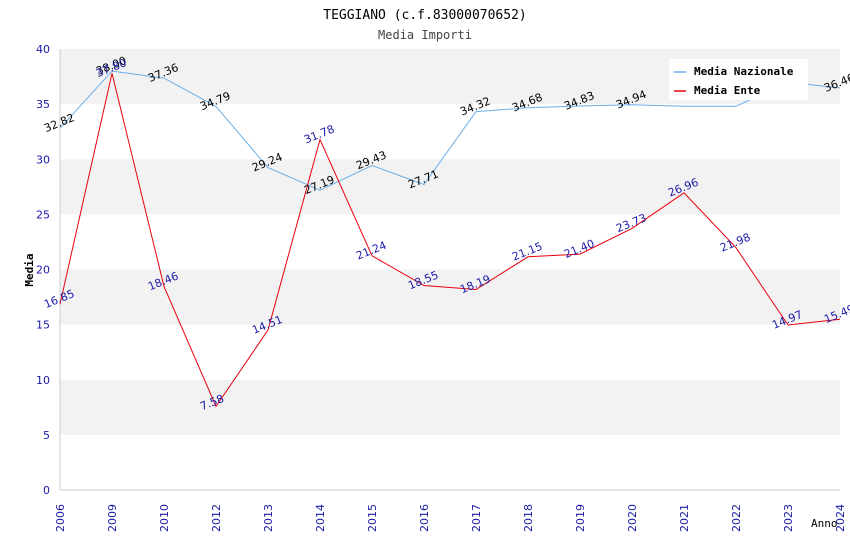  What do you see at coordinates (43, 214) in the screenshot?
I see `y-tick-label: 25` at bounding box center [43, 214].